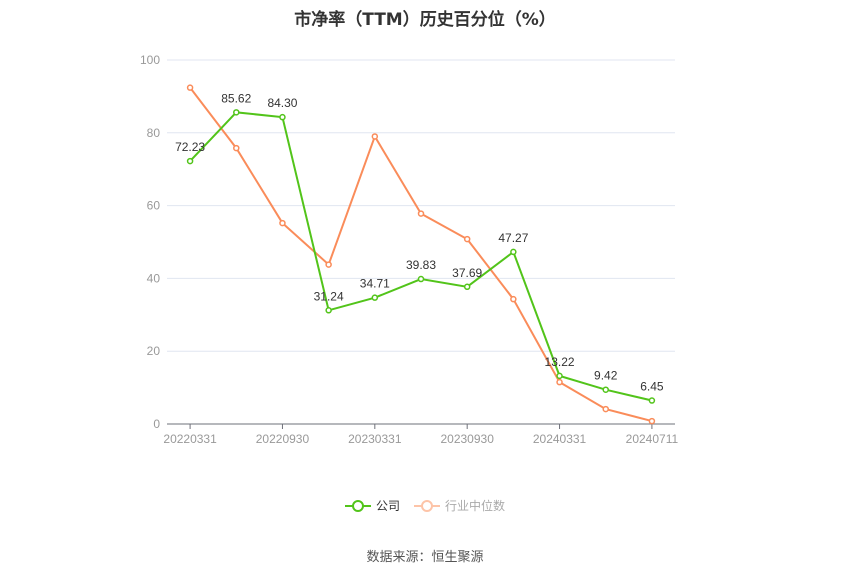 This screenshot has height=575, width=850. Describe the element at coordinates (560, 439) in the screenshot. I see `x-tick-label: 20240331` at that location.